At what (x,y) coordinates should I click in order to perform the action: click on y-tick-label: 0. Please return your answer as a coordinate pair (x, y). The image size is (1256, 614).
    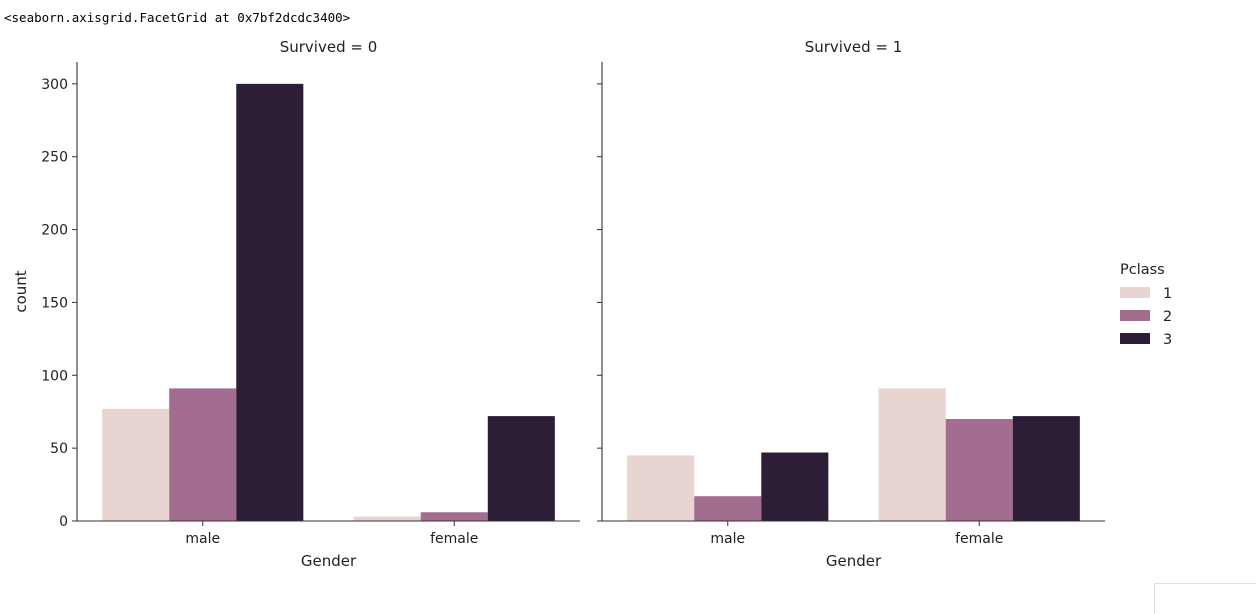
    Looking at the image, I should click on (63, 522).